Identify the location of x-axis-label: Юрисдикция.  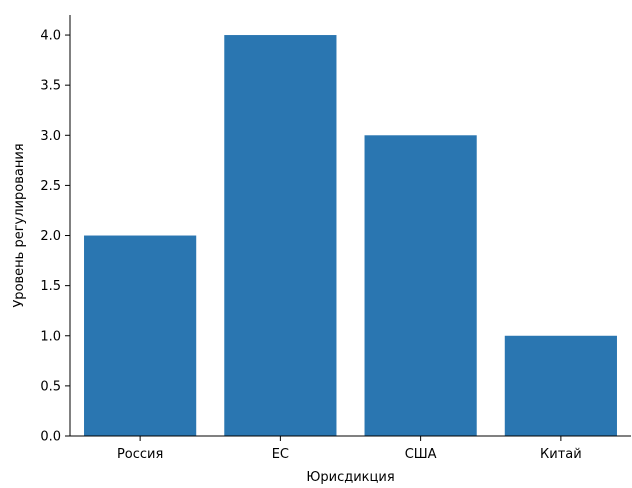
(350, 477).